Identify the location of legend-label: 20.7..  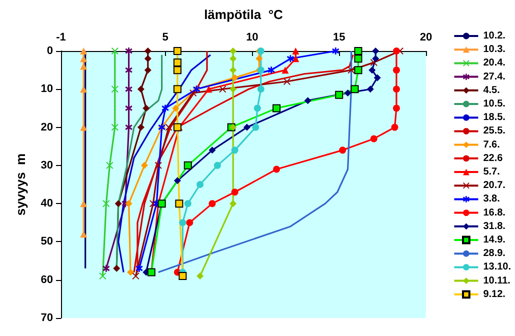
(494, 186).